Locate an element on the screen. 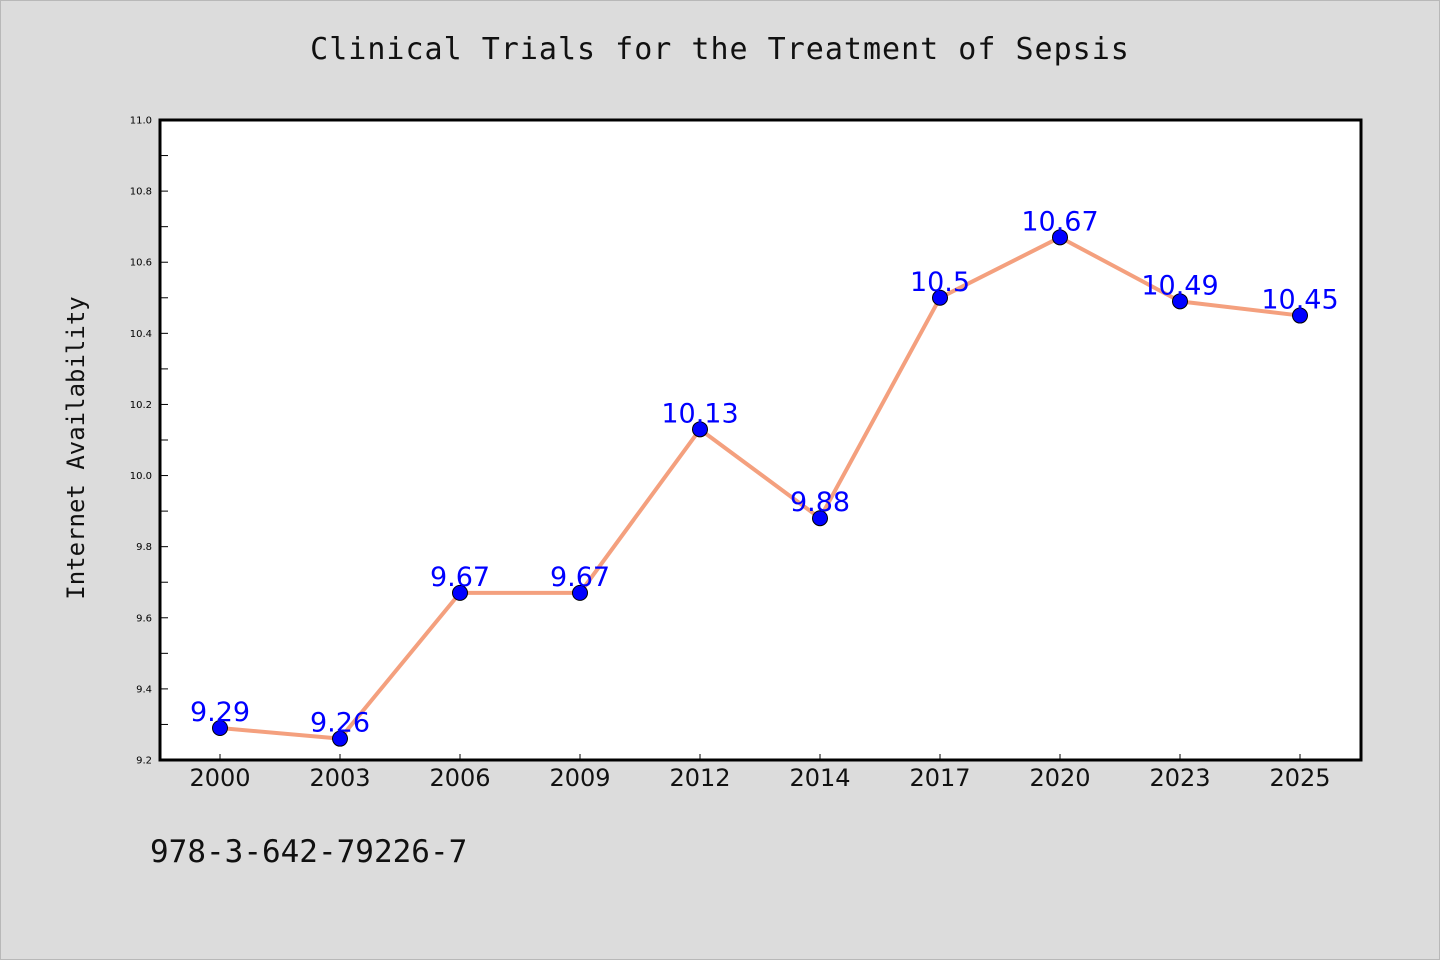 The width and height of the screenshot is (1440, 960). data-point-2006 is located at coordinates (460, 592).